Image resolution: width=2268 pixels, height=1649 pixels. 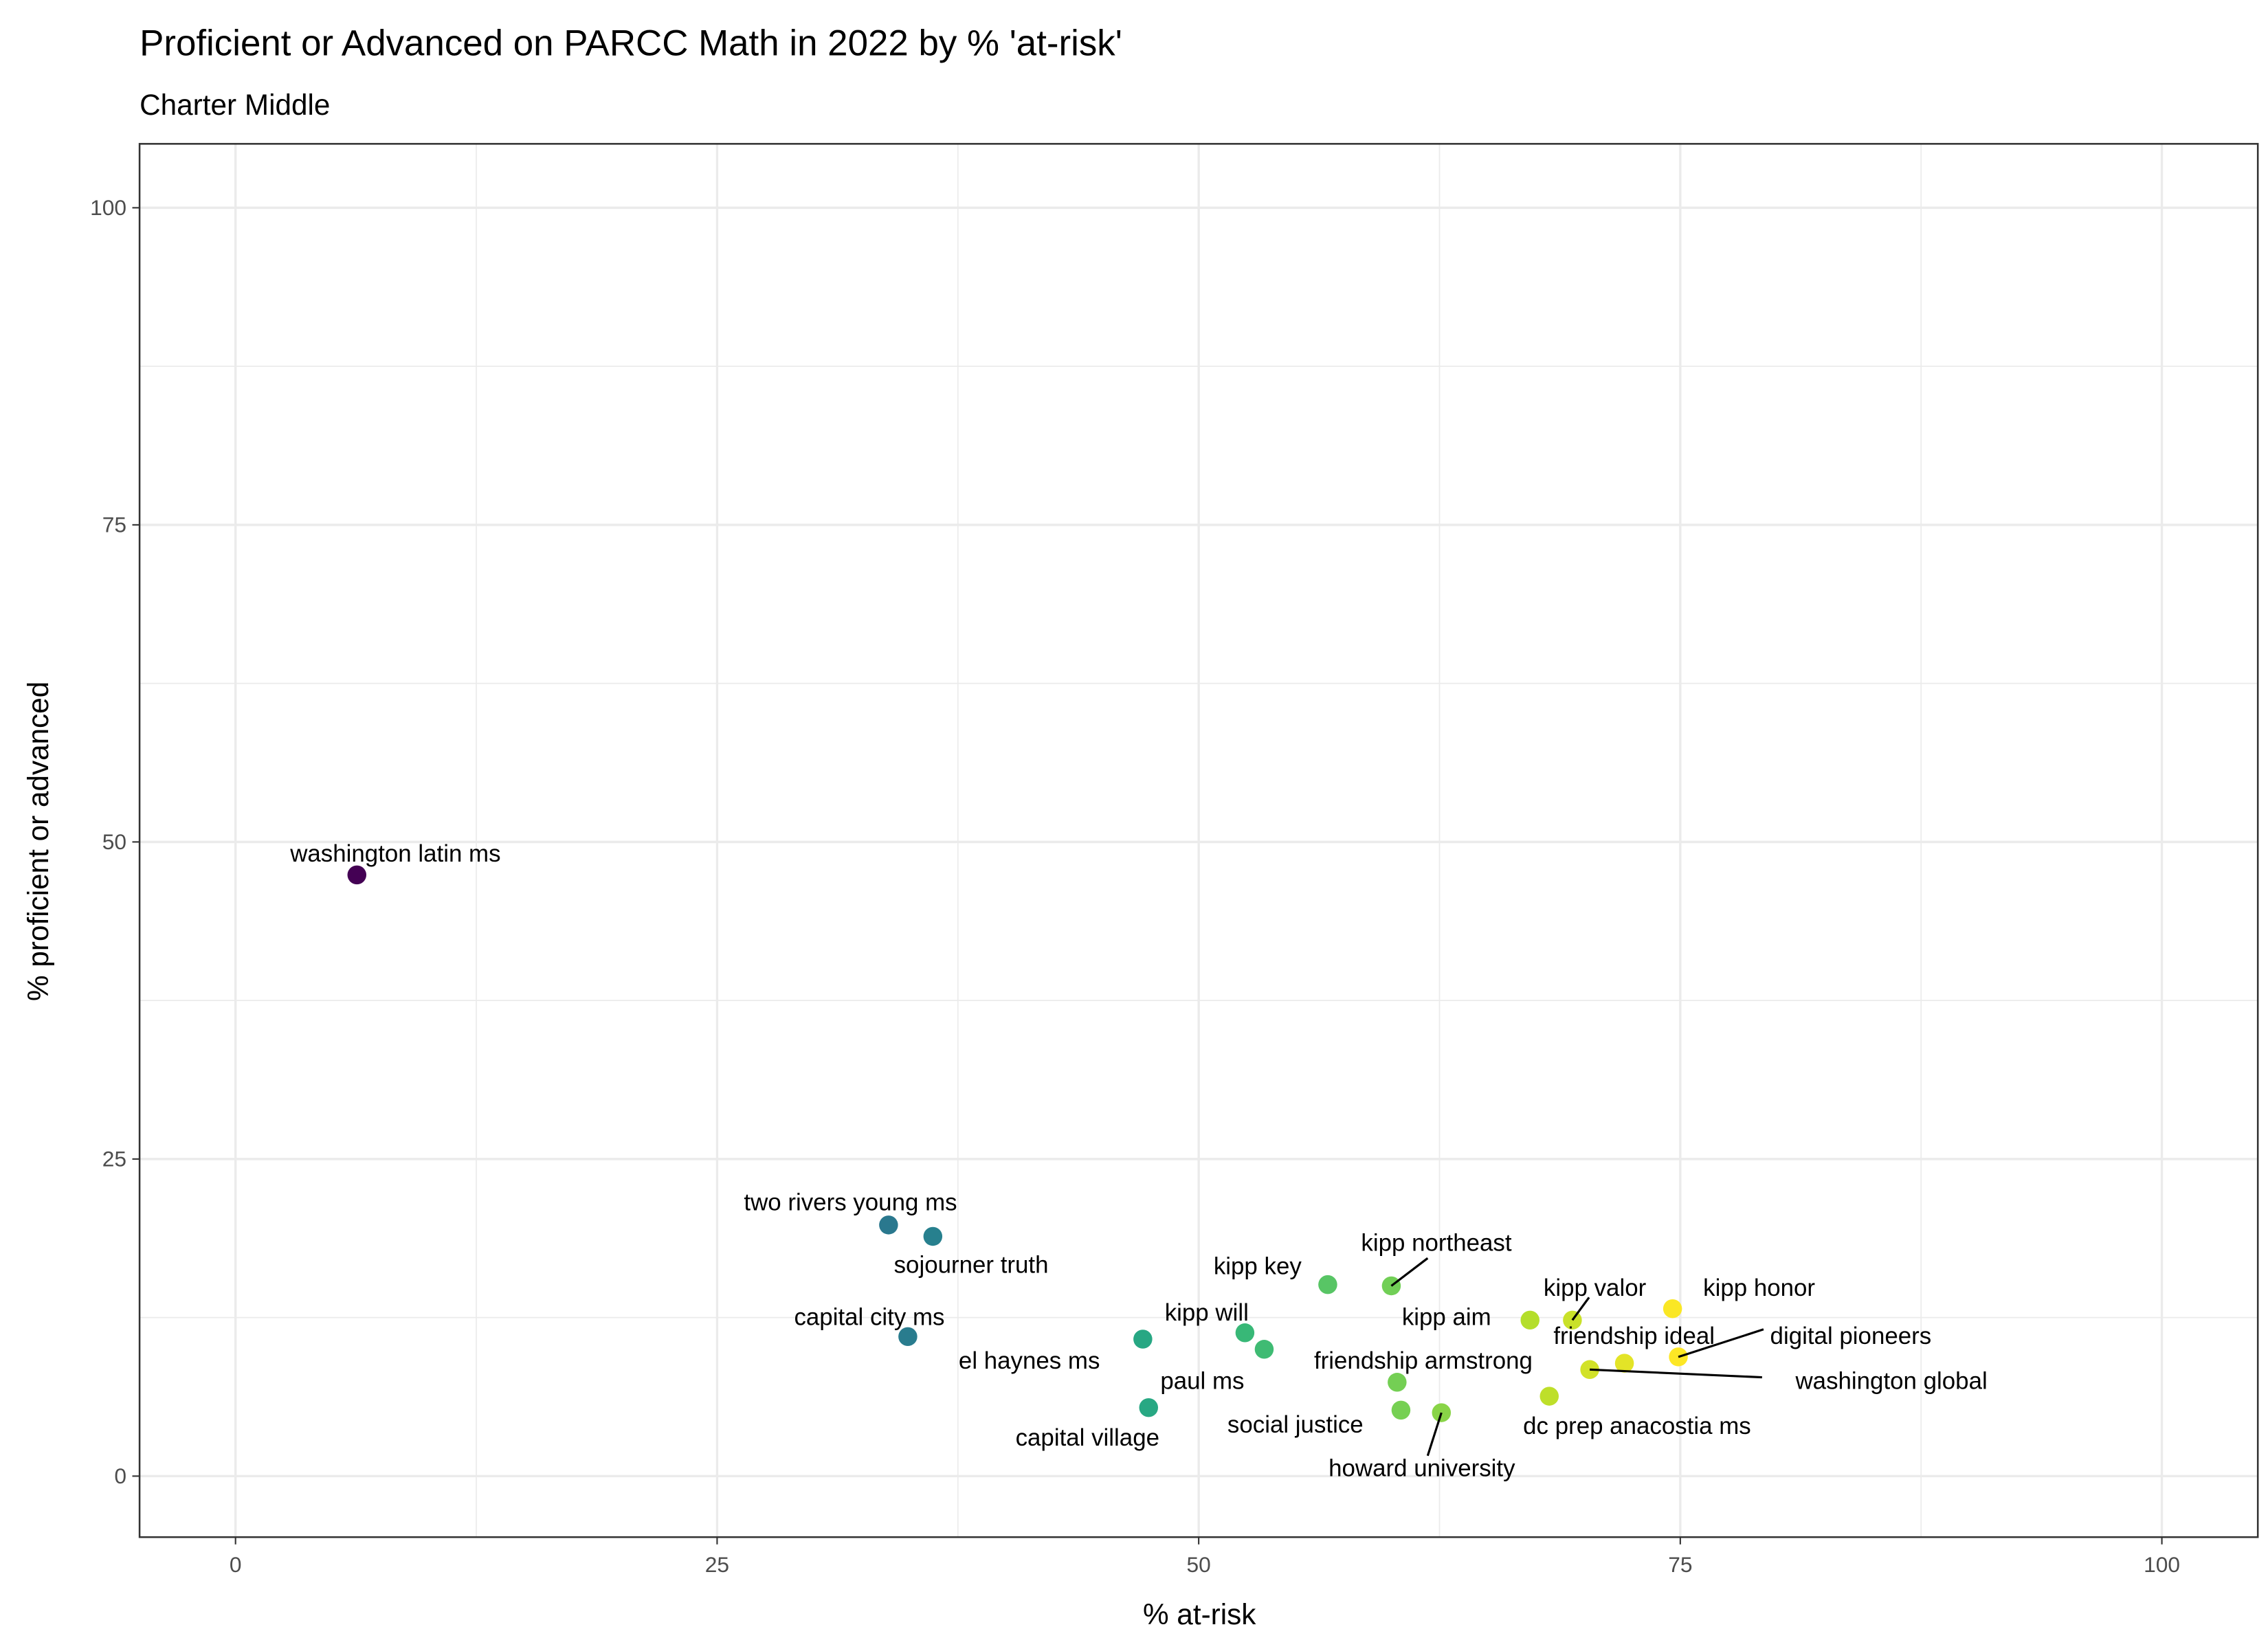 What do you see at coordinates (971, 1264) in the screenshot?
I see `point-label: sojourner truth` at bounding box center [971, 1264].